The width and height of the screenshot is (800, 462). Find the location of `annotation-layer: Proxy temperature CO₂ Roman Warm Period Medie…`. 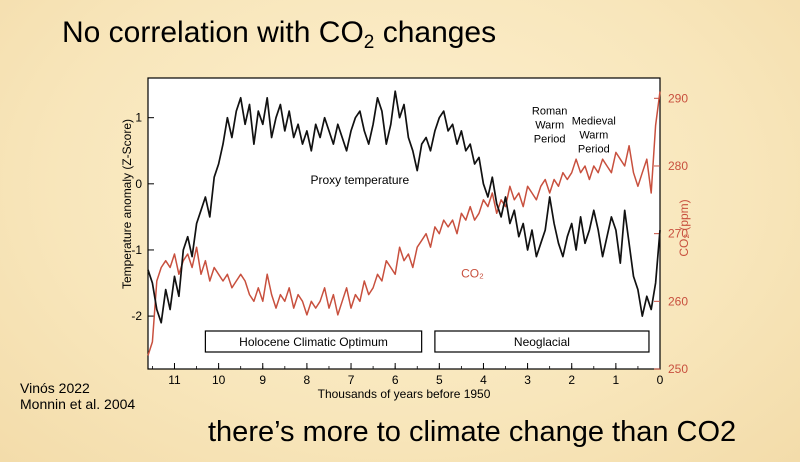

annotation-layer: Proxy temperature CO₂ Roman Warm Period Medie… is located at coordinates (463, 192).